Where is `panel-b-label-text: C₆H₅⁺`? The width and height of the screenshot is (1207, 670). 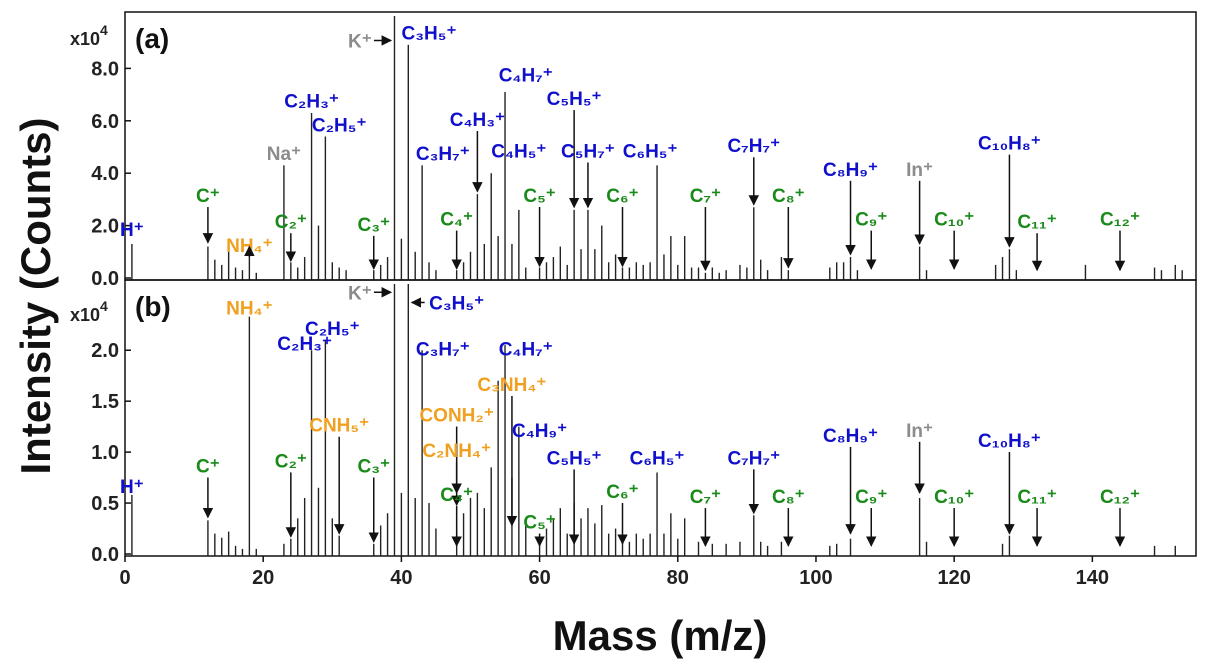 panel-b-label-text: C₆H₅⁺ is located at coordinates (657, 458).